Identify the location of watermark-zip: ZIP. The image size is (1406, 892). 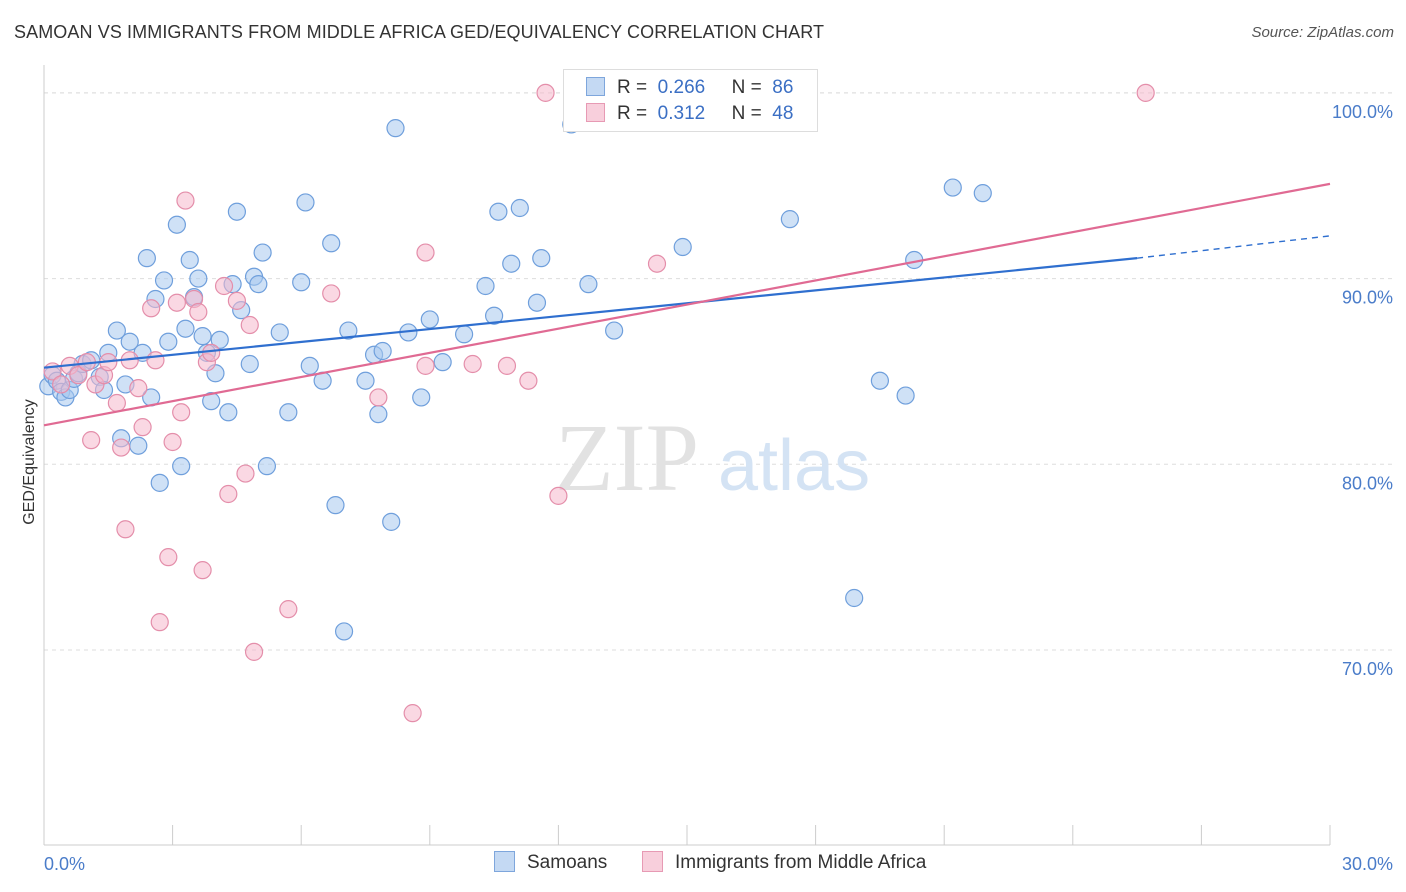
(627, 457).